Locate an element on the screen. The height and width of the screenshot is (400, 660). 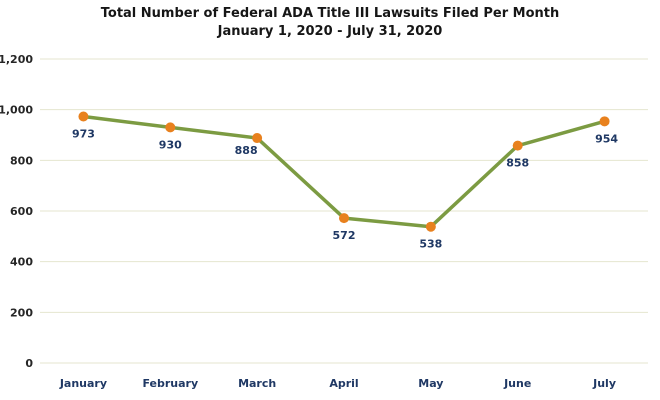
x-axis-label: July is located at coordinates (604, 383).